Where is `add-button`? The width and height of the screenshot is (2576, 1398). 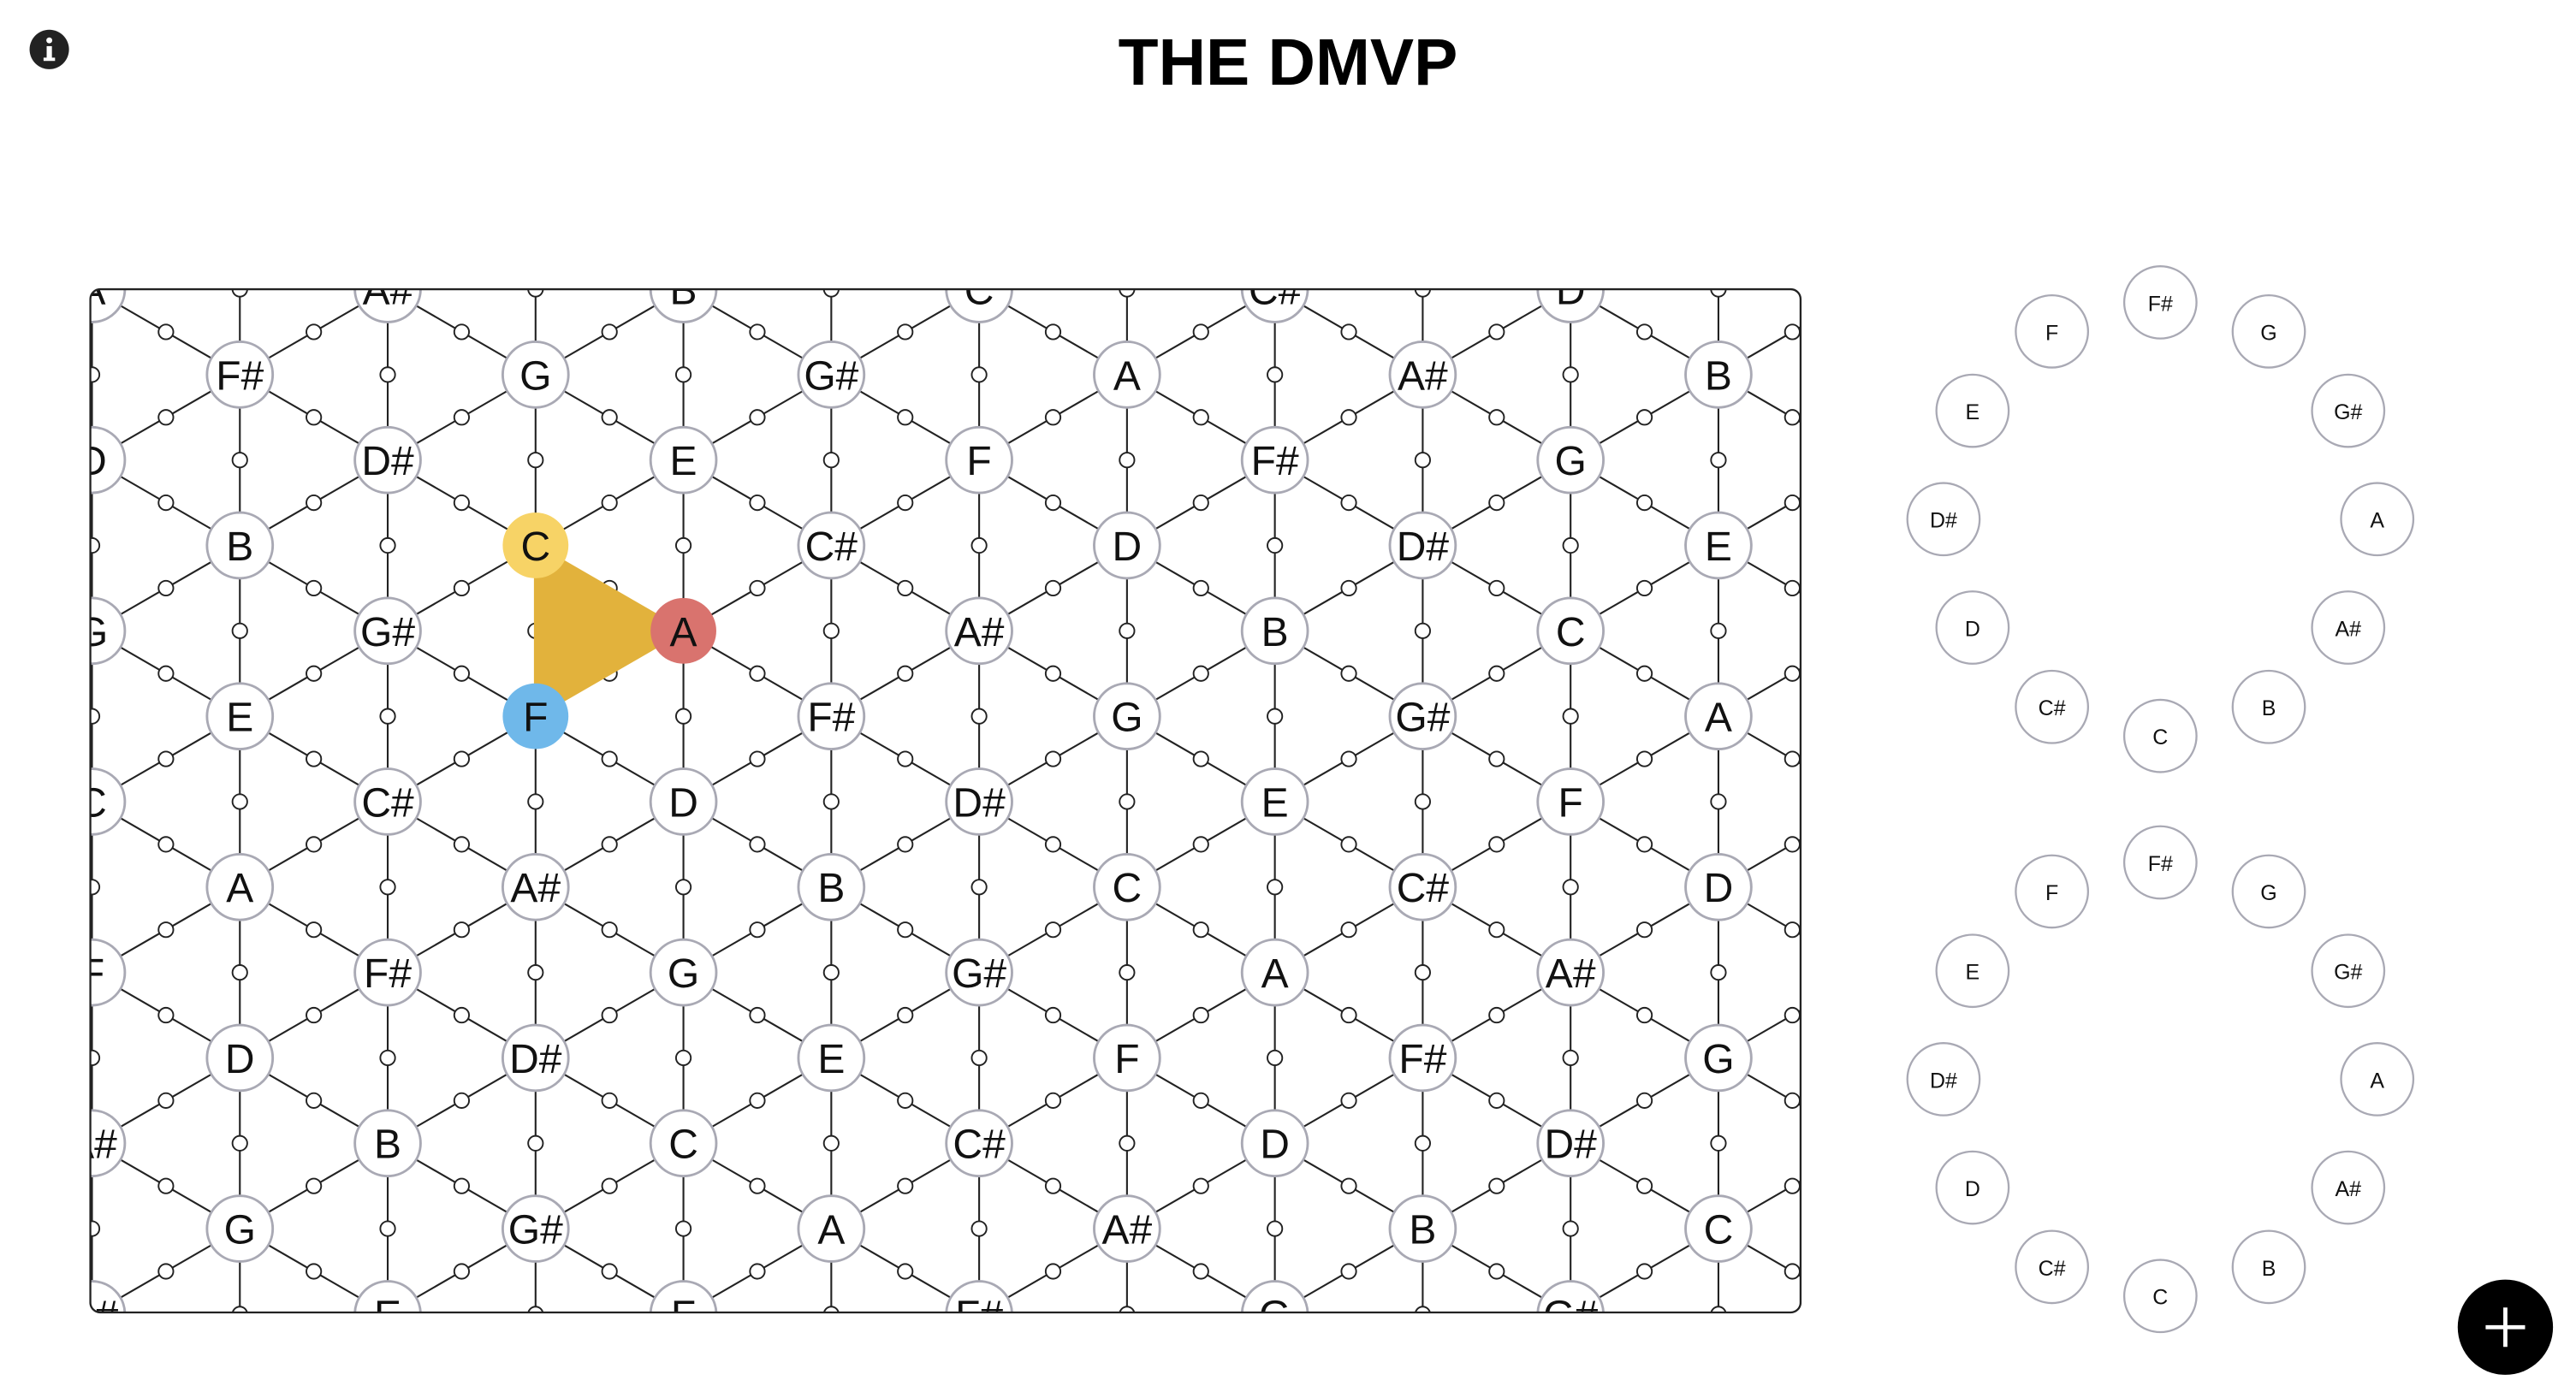
add-button is located at coordinates (2505, 1327).